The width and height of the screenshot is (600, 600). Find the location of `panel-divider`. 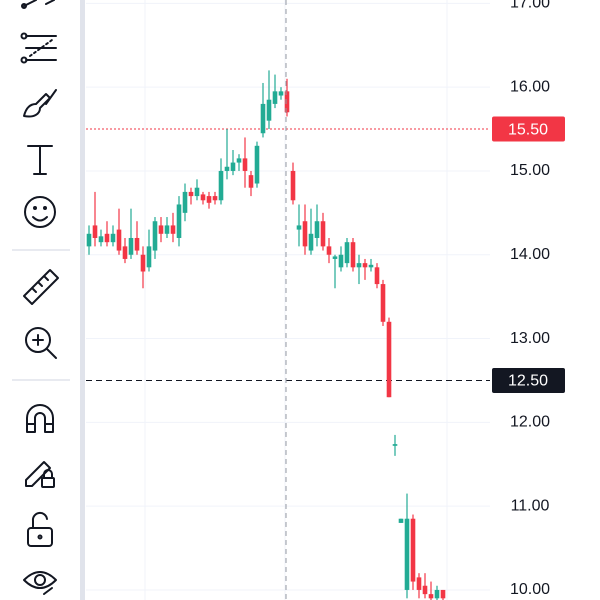

panel-divider is located at coordinates (82, 300).